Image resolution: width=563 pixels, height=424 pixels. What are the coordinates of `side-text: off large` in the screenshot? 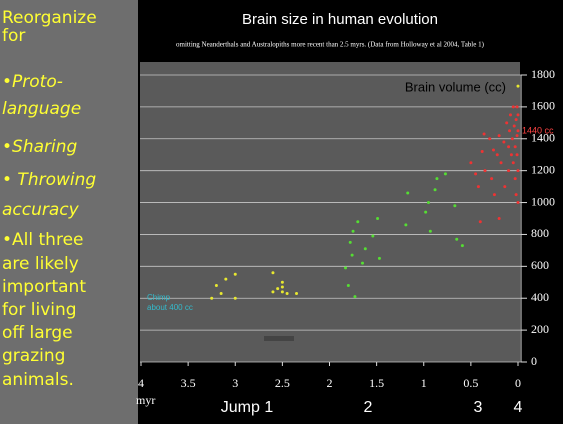 It's located at (37, 333).